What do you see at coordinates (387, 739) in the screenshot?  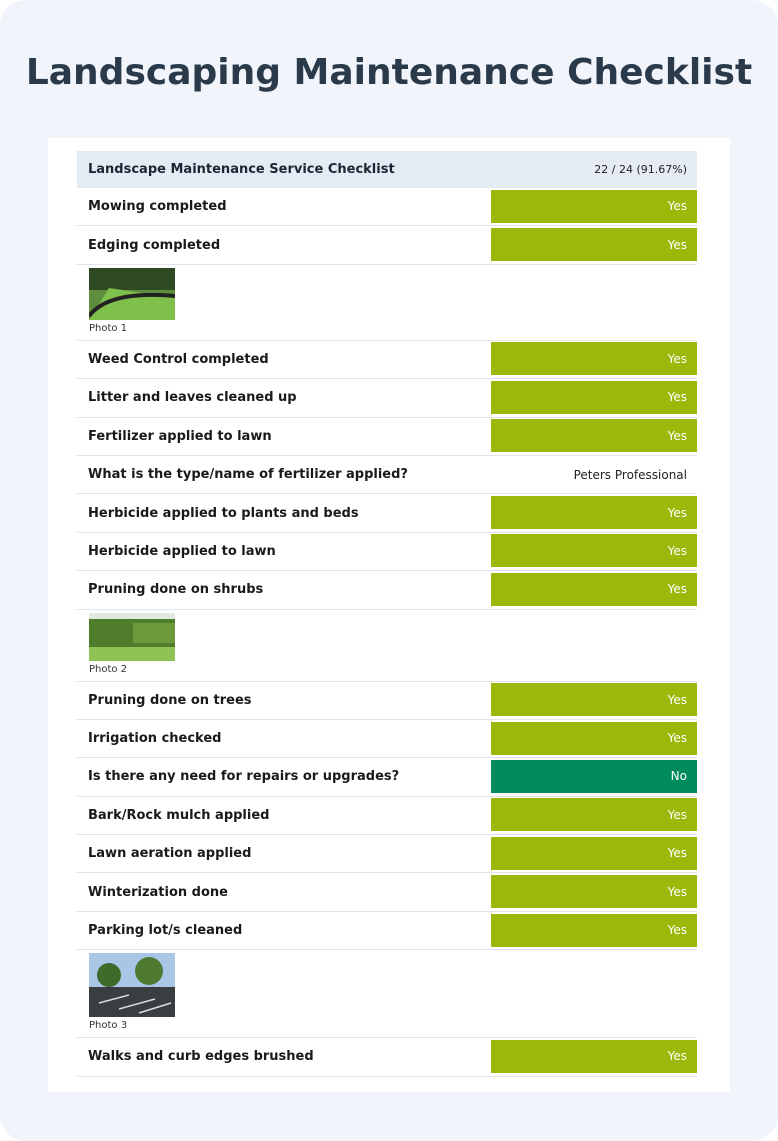 I see `checklist-row: Irrigation checked Yes` at bounding box center [387, 739].